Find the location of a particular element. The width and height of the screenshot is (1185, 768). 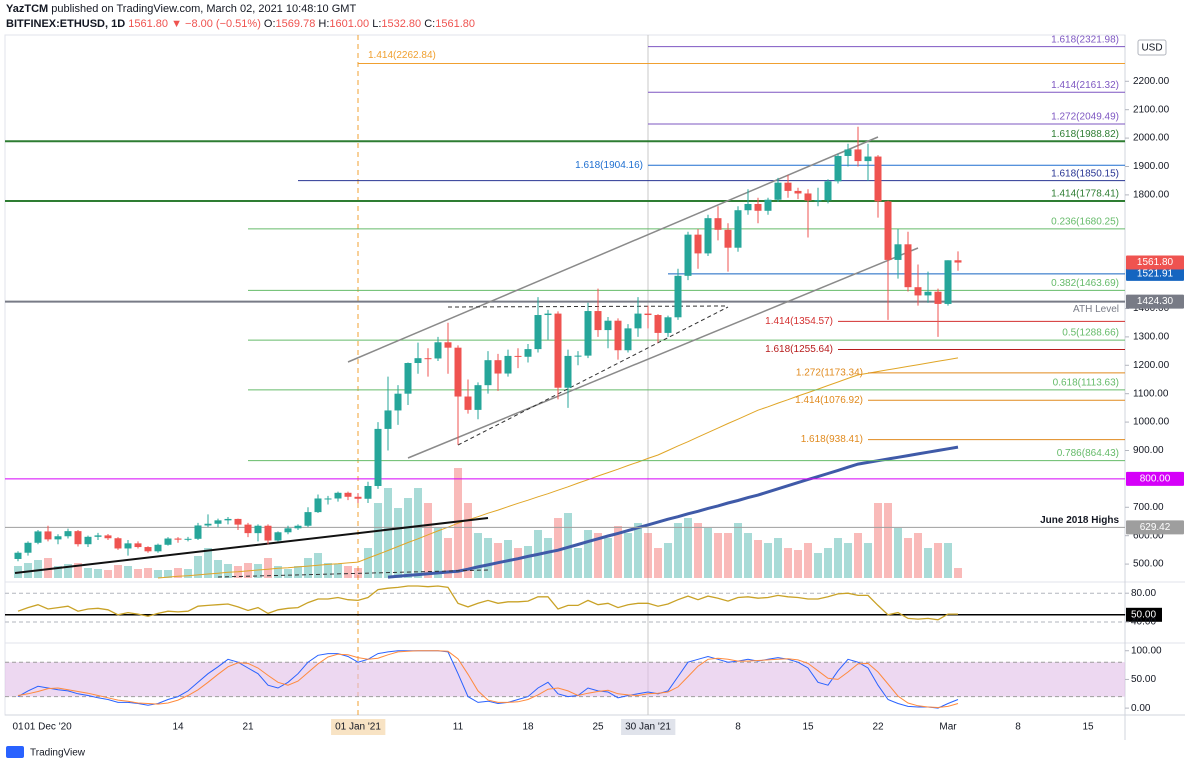

x-tick-label: 22 is located at coordinates (878, 727).